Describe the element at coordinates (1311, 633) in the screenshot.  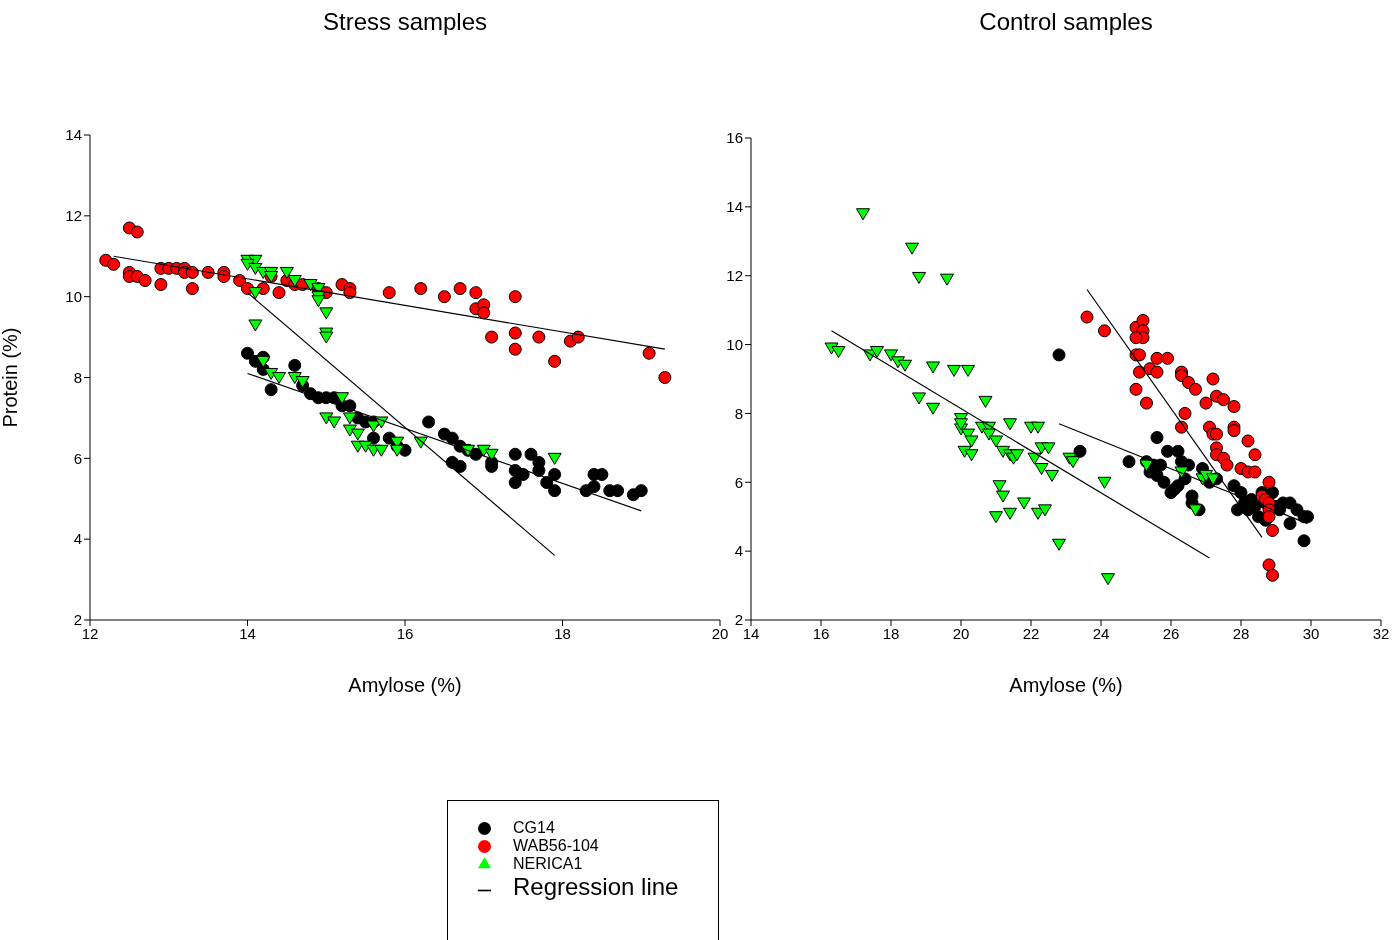
I see `x-tick-label: 30` at that location.